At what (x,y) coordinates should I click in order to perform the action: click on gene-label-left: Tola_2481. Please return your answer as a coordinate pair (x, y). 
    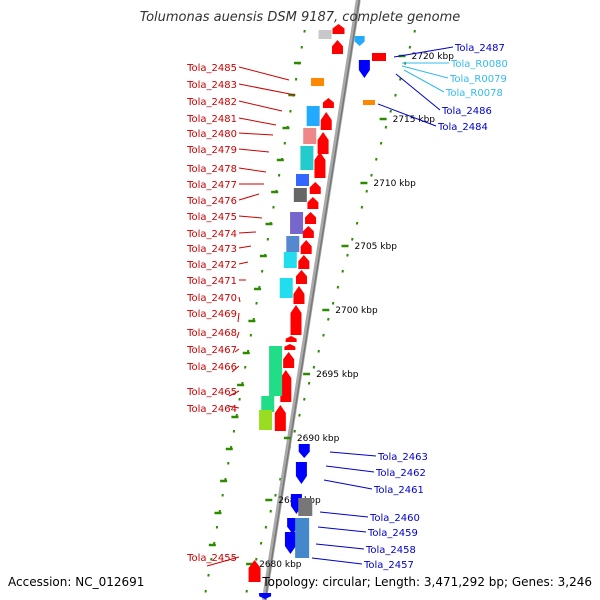
    Looking at the image, I should click on (211, 119).